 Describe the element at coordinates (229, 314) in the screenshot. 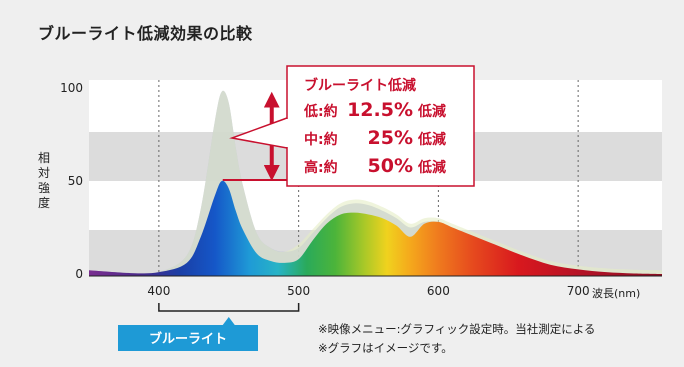

I see `blue-range-bracket` at that location.